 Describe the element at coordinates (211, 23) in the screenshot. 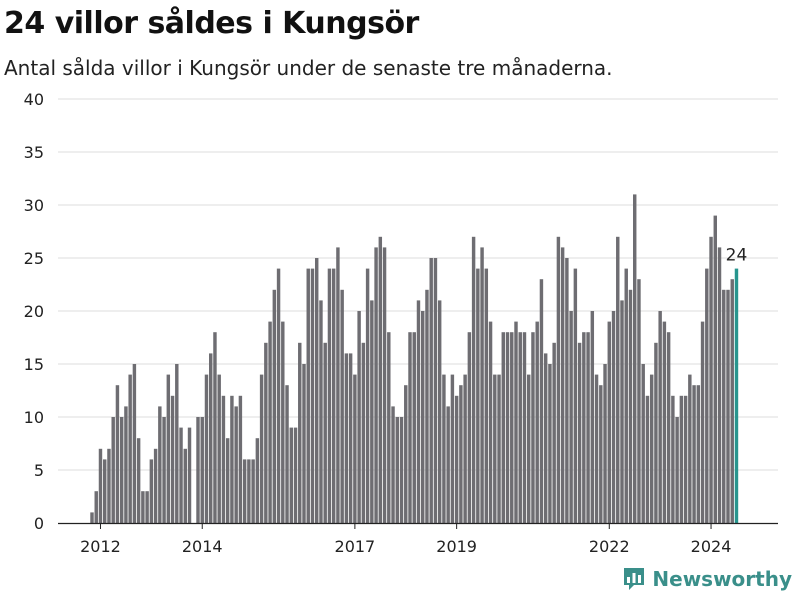

I see `chart-title: 24 villor såldes i Kungsör` at that location.